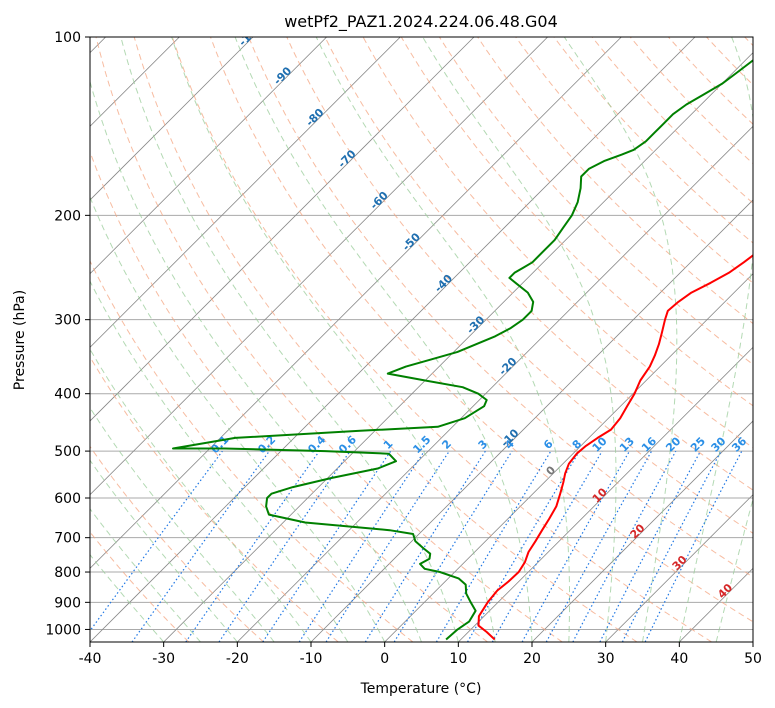 The height and width of the screenshot is (708, 775). What do you see at coordinates (548, 444) in the screenshot?
I see `mixing-ratio-label: 6` at bounding box center [548, 444].